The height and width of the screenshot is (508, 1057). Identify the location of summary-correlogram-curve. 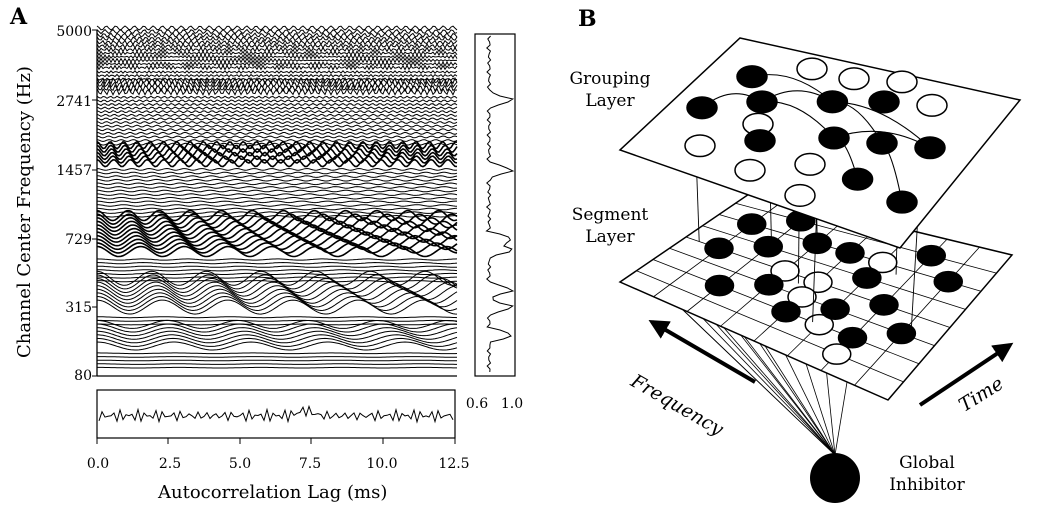
(276, 414).